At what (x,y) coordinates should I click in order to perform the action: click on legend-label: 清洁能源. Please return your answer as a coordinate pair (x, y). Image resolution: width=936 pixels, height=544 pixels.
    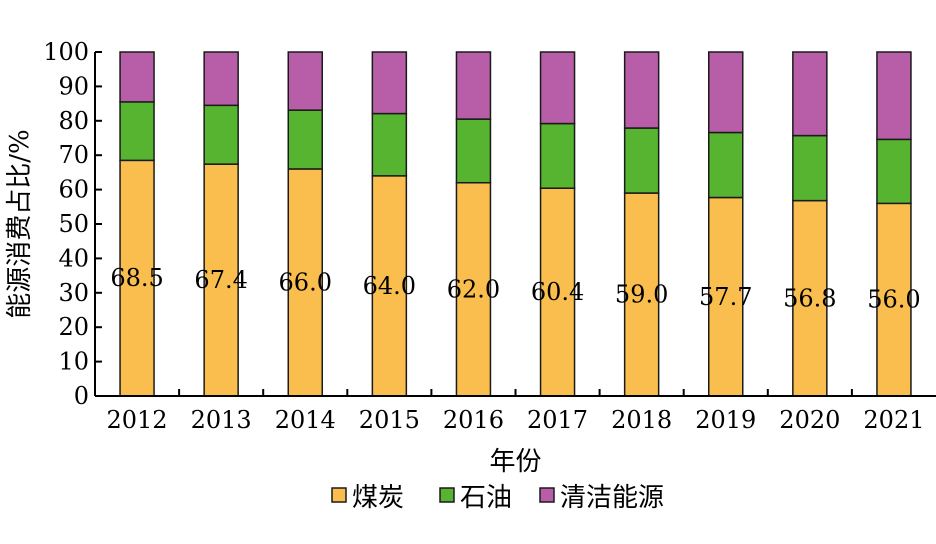
    Looking at the image, I should click on (612, 498).